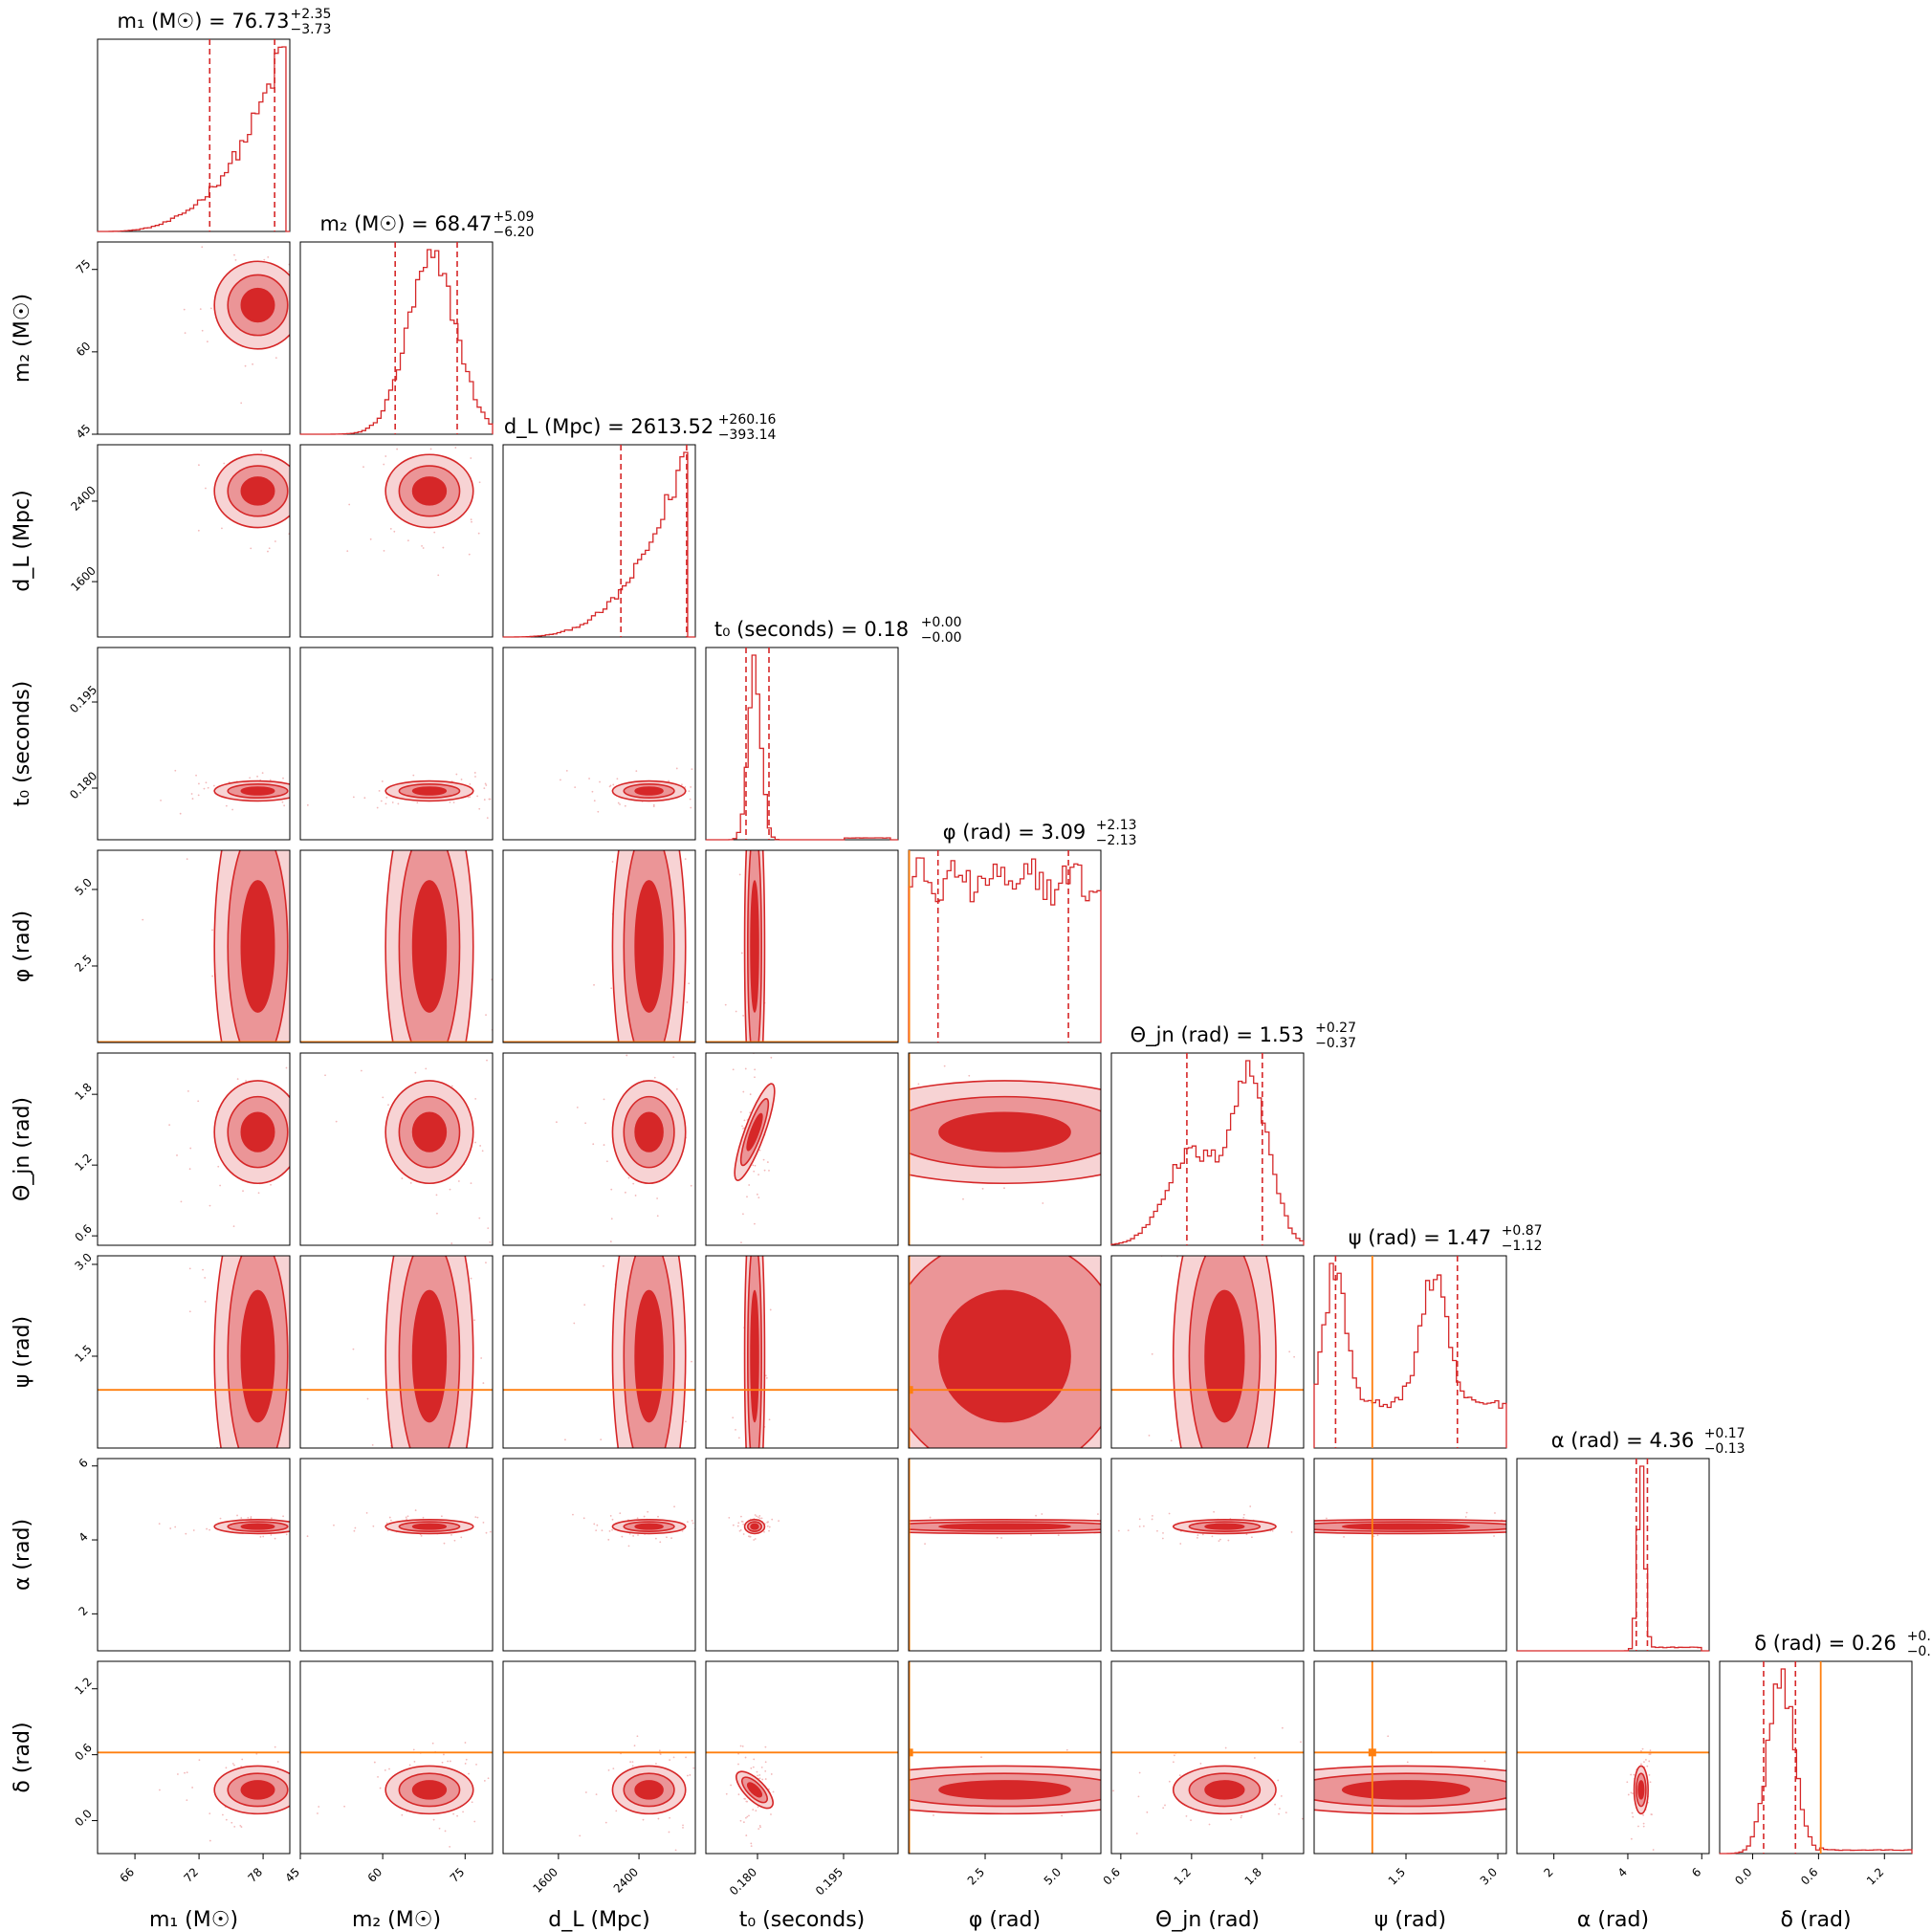 The width and height of the screenshot is (1932, 1932). Describe the element at coordinates (207, 1149) in the screenshot. I see `panel-m1-theta` at that location.